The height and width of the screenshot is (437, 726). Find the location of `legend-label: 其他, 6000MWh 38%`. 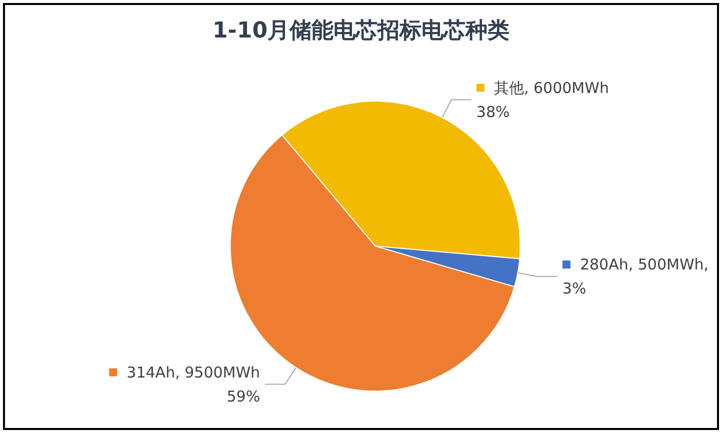

legend-label: 其他, 6000MWh 38% is located at coordinates (542, 99).